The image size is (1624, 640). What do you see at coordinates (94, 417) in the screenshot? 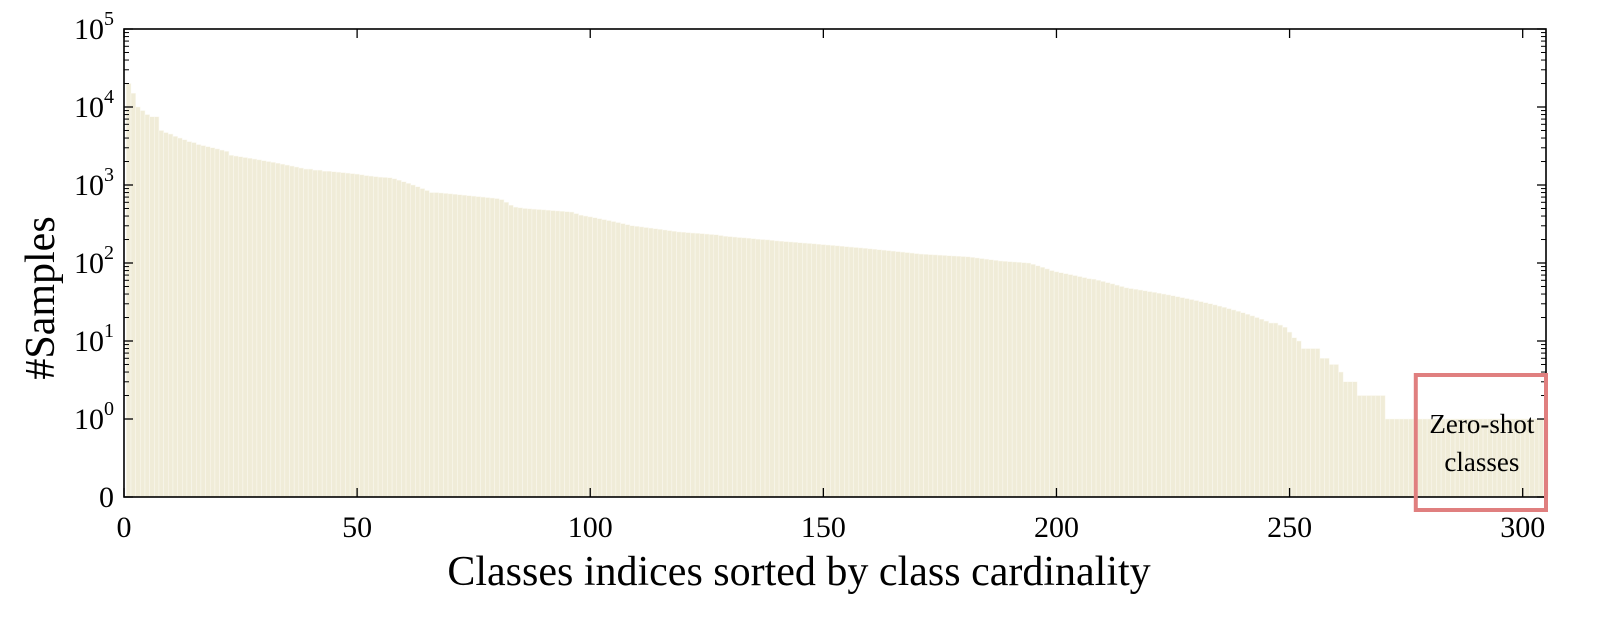
I see `y-tick-label: 10⁰` at bounding box center [94, 417].